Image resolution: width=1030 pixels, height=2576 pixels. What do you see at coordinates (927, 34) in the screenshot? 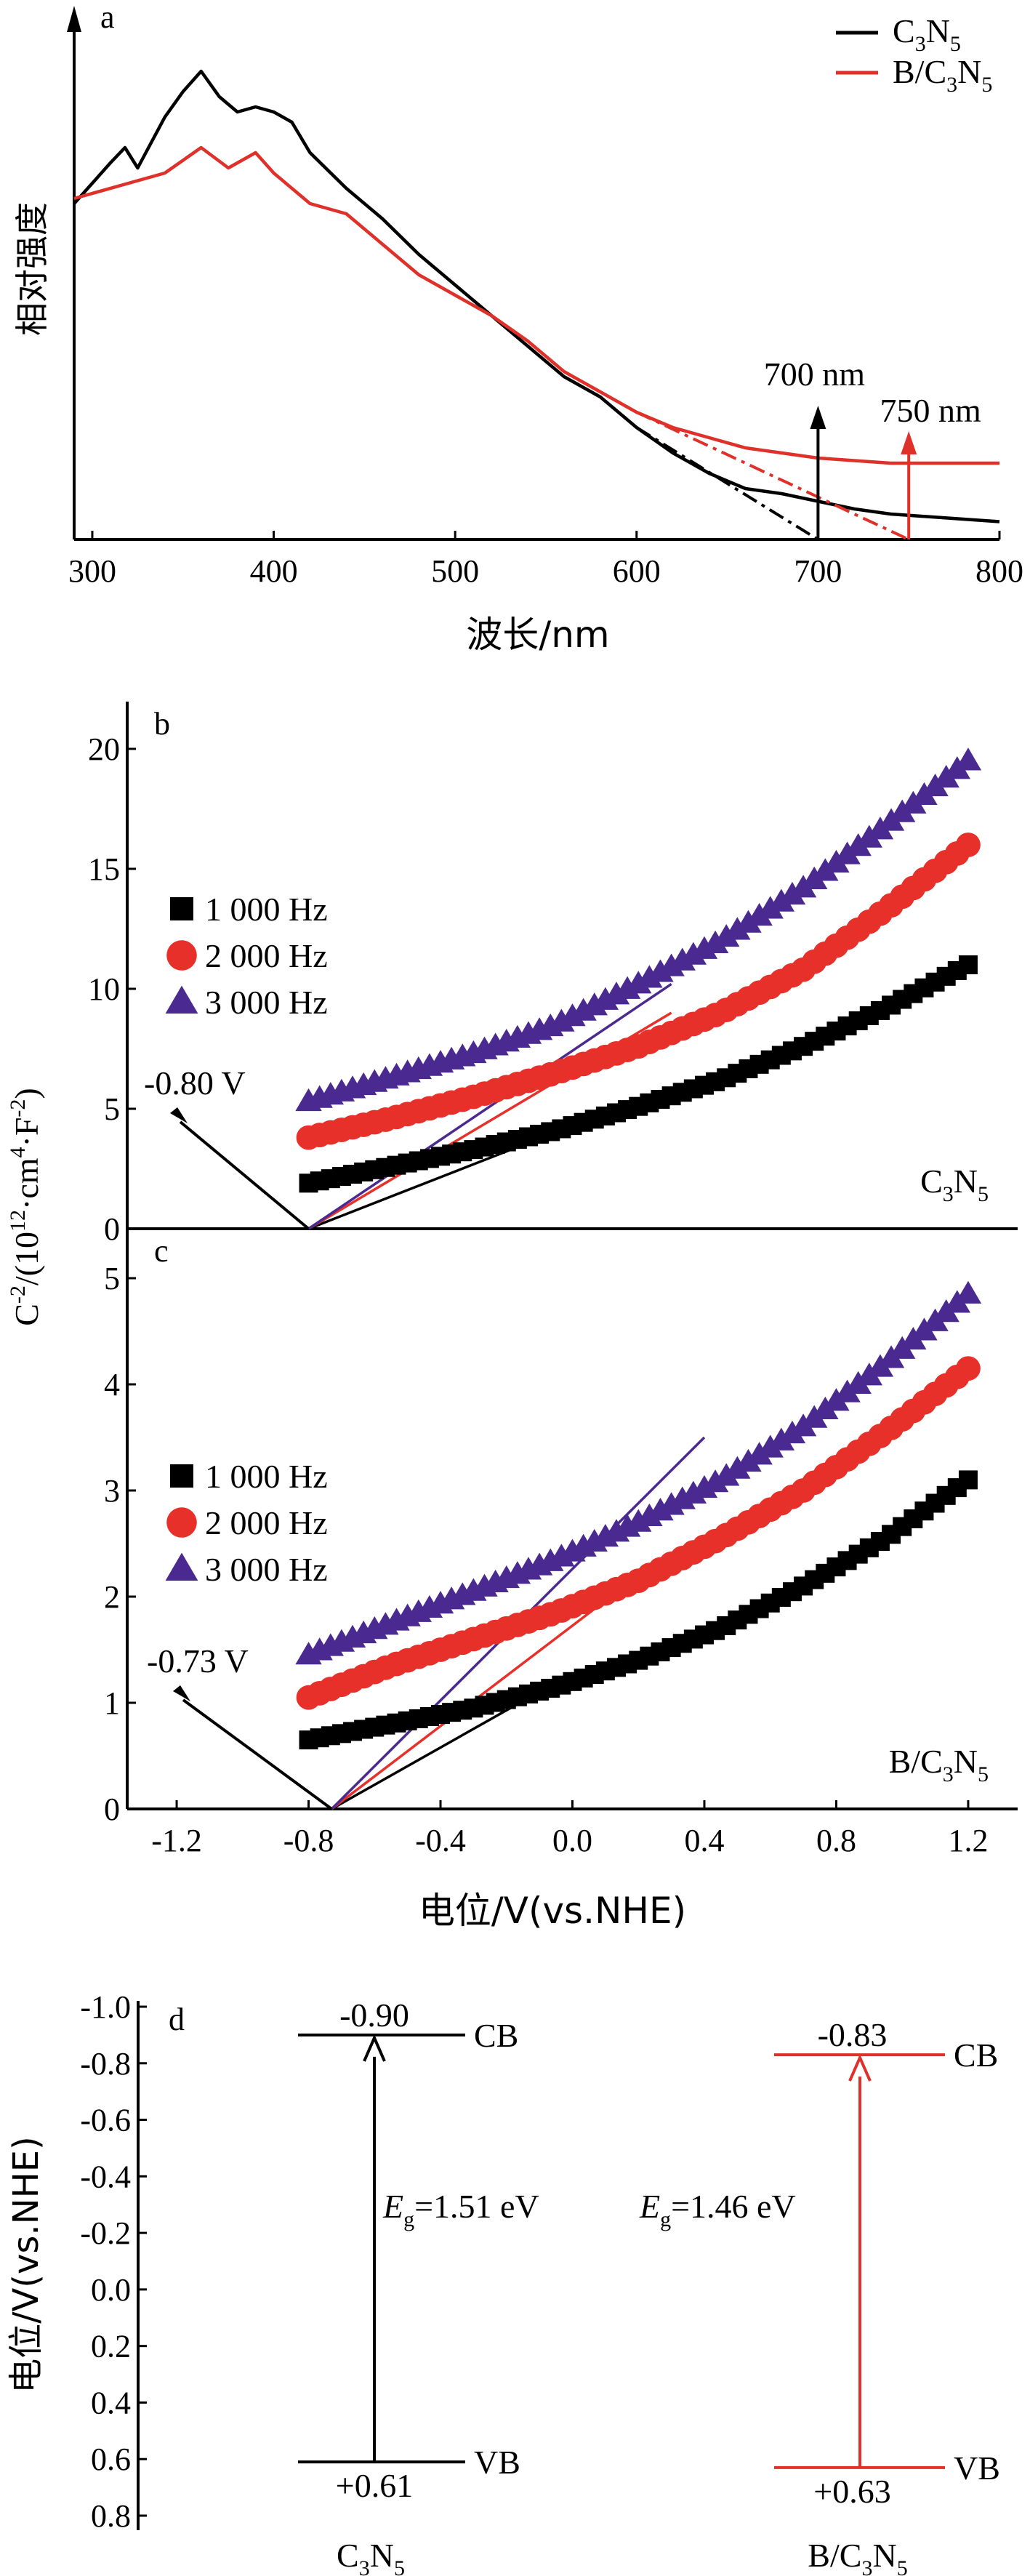
I see `legend-label-c3n5: C3N5` at bounding box center [927, 34].